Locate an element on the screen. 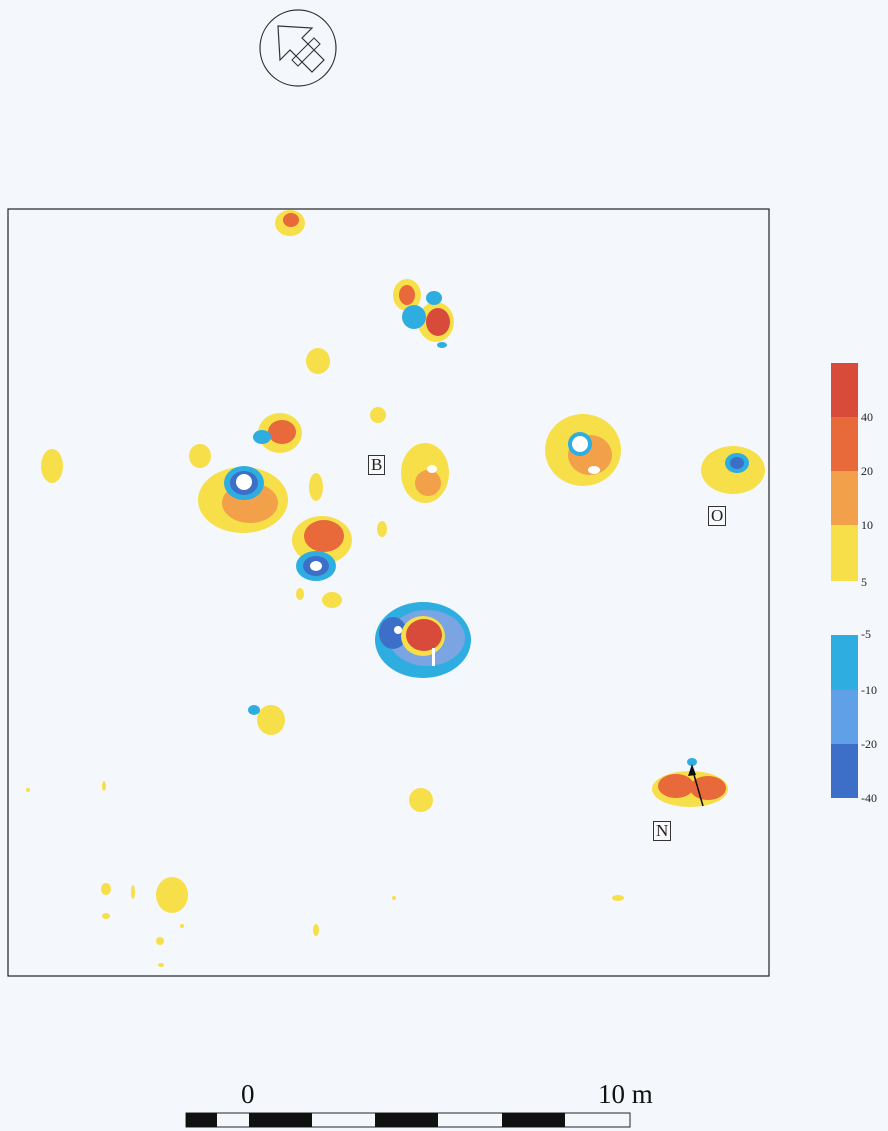 This screenshot has height=1131, width=888. north-arrow-icon is located at coordinates (298, 48).